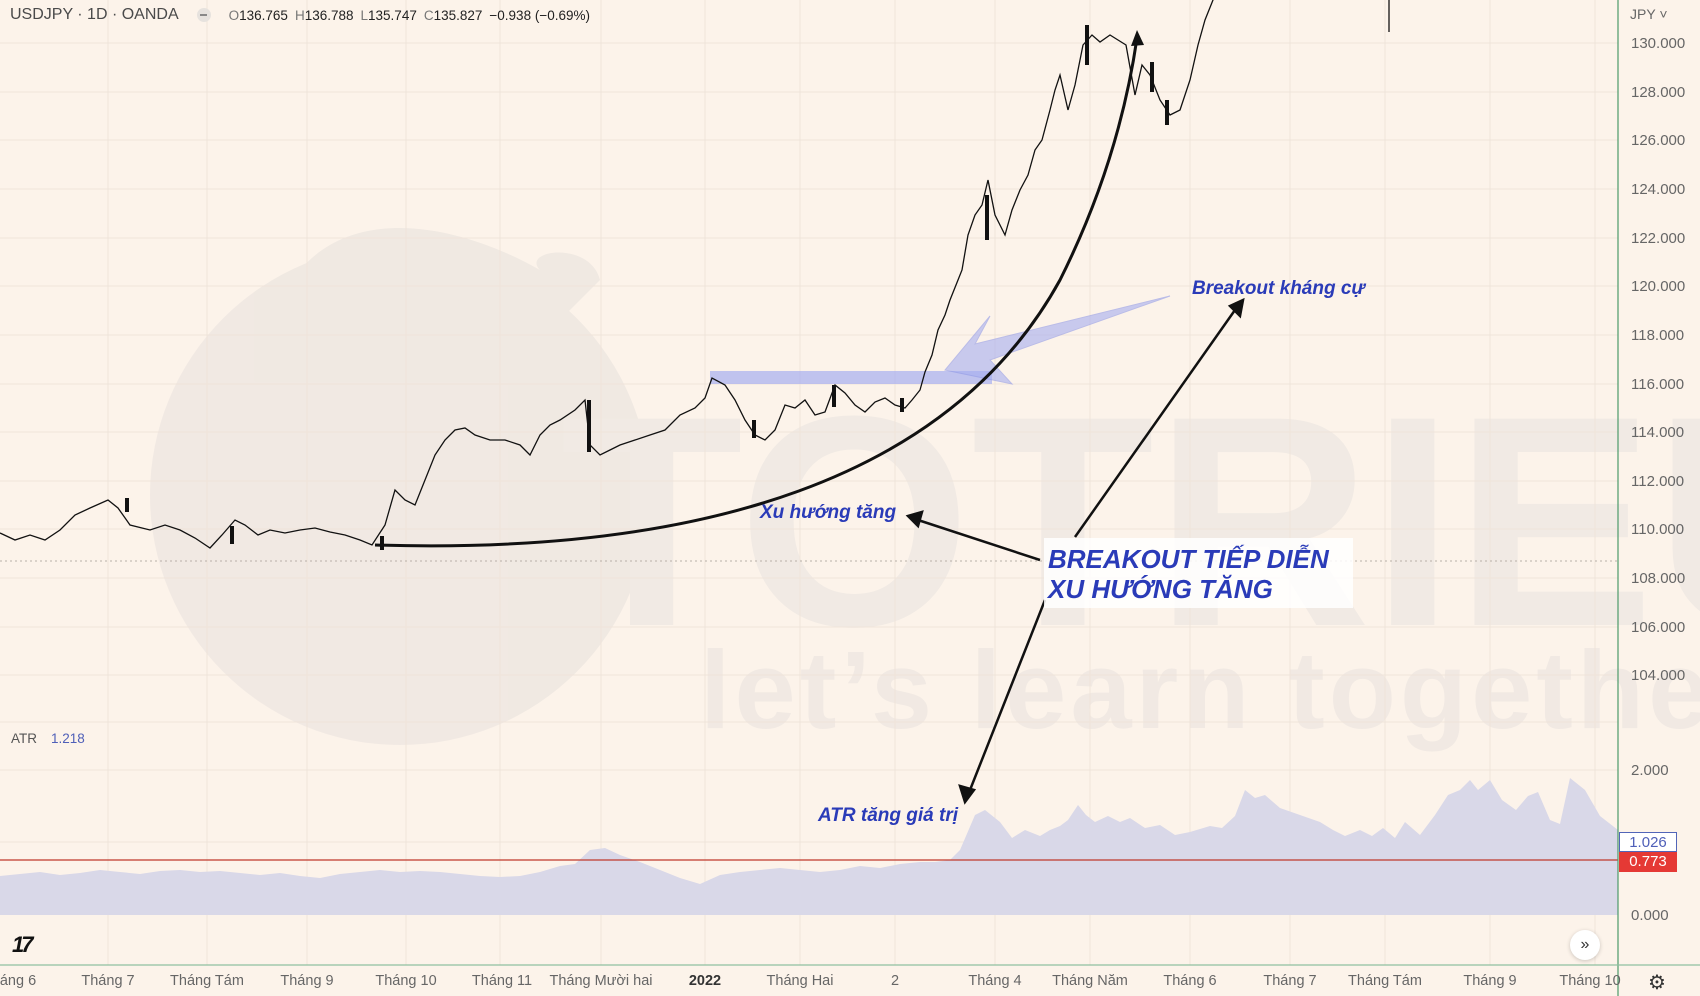  I want to click on atr-legend: ATR 1.218, so click(48, 738).